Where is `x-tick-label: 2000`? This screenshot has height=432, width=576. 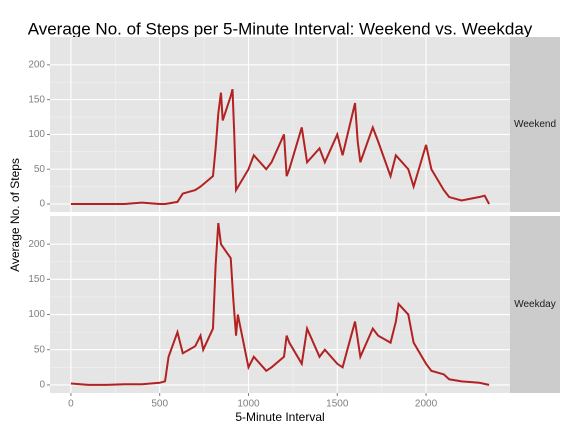 x-tick-label: 2000 is located at coordinates (426, 404).